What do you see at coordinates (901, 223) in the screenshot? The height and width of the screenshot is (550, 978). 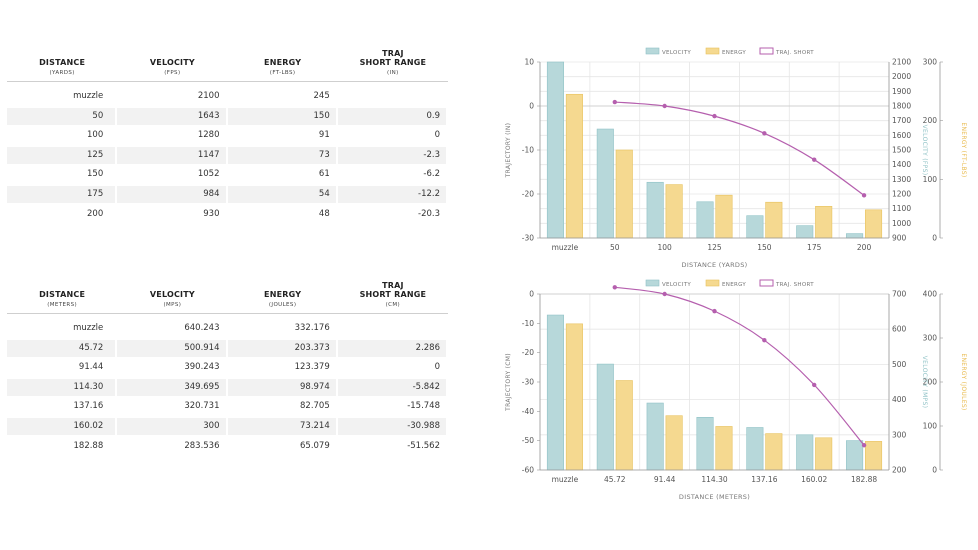 I see `y-right1-tick-label: 1000` at bounding box center [901, 223].